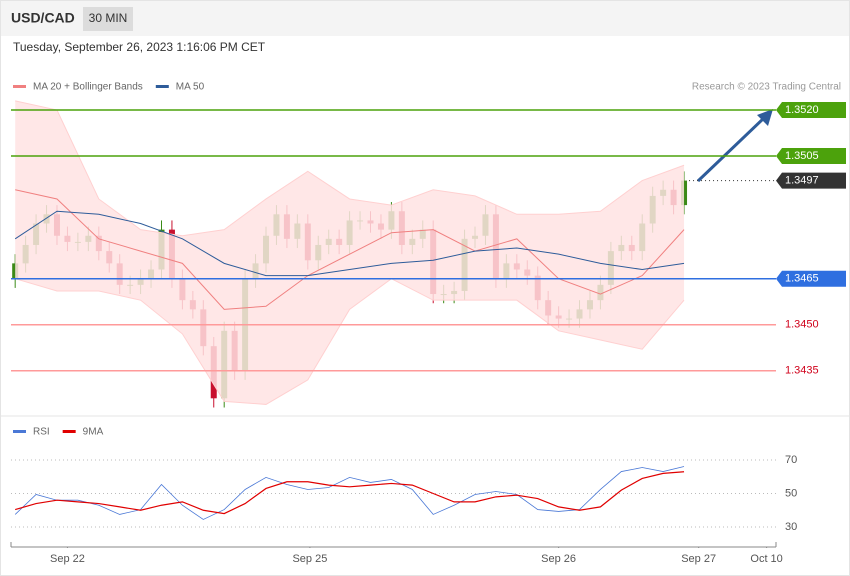 This screenshot has height=576, width=850. I want to click on legend-label: MA 50, so click(190, 87).